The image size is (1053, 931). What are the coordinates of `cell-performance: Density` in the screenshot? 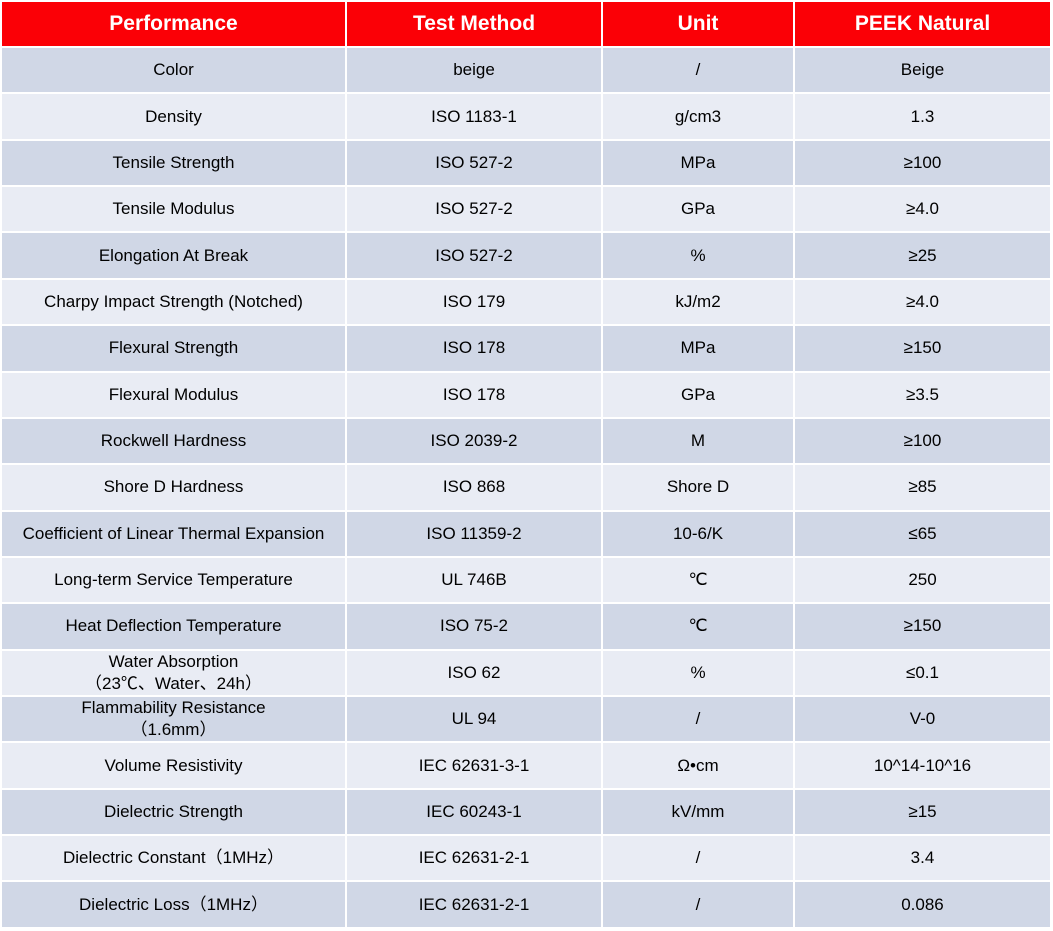 It's located at (173, 116).